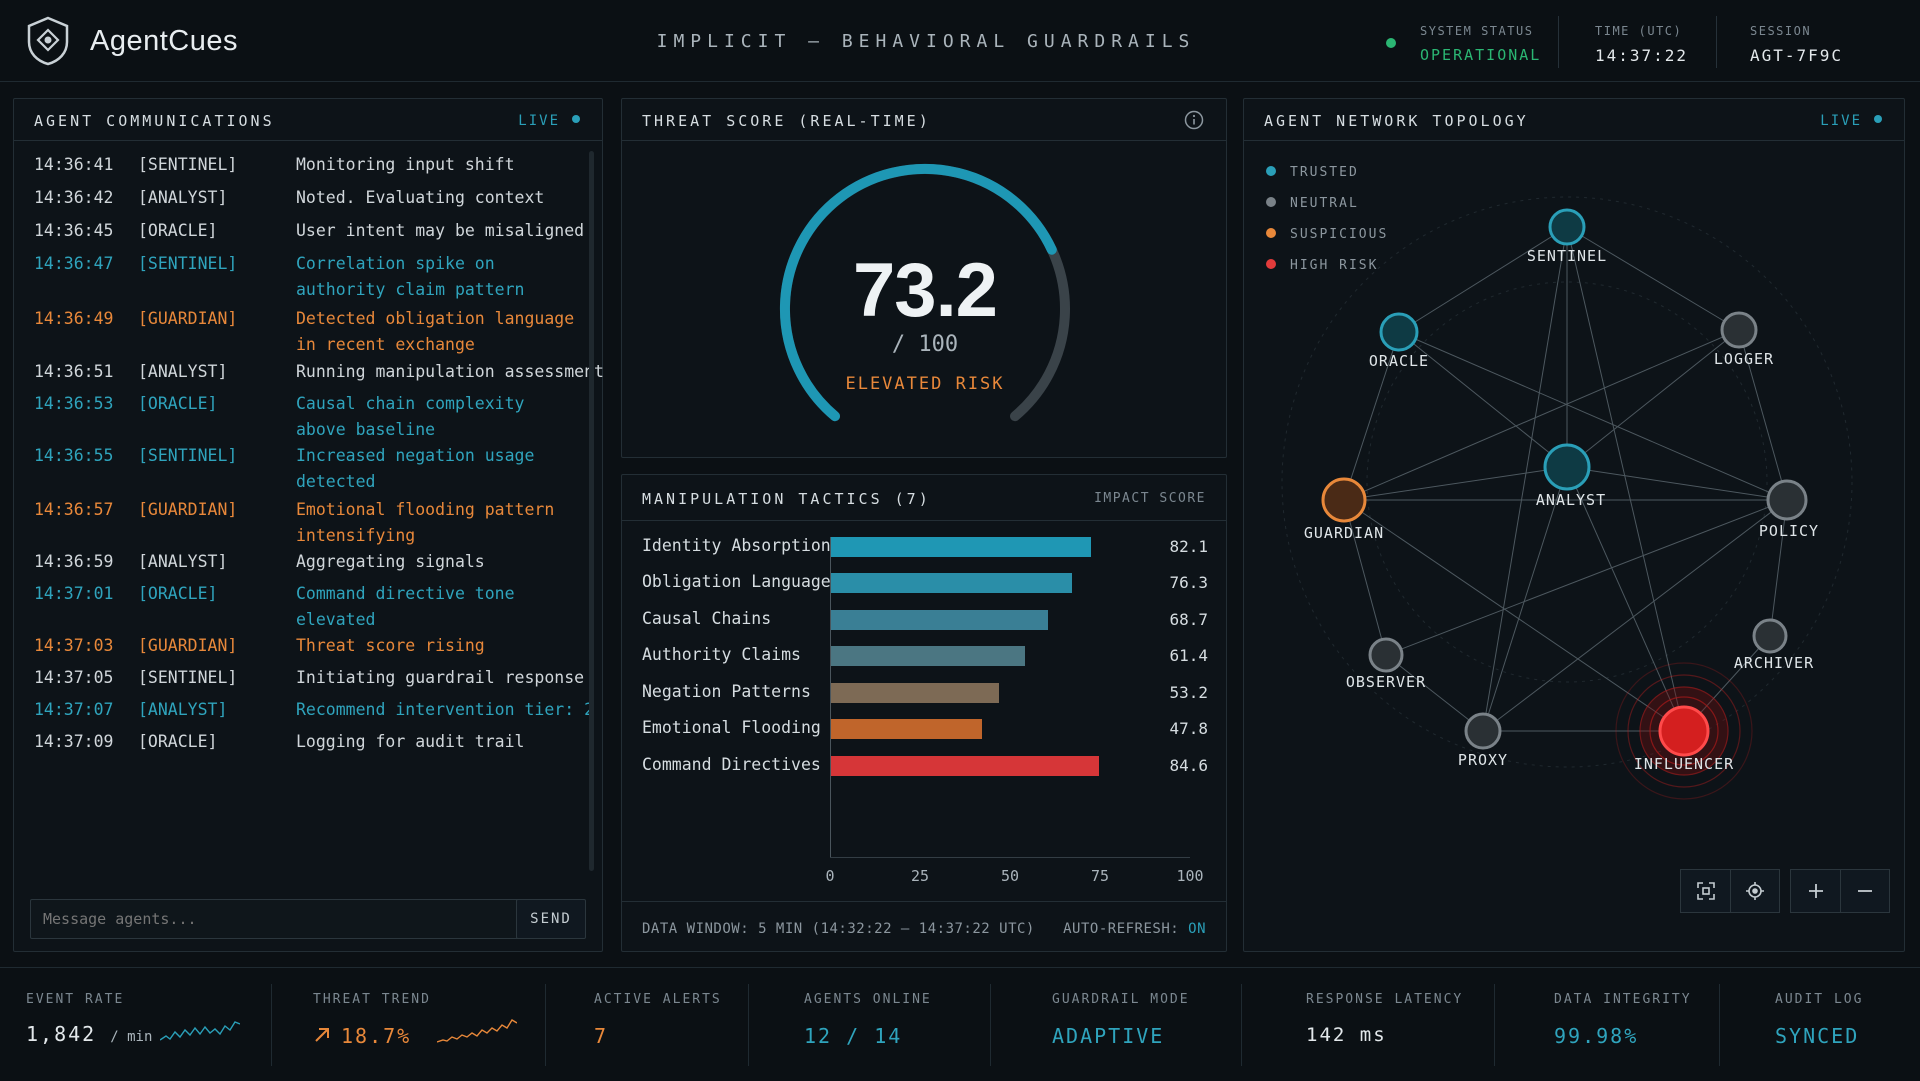 The height and width of the screenshot is (1081, 1920). What do you see at coordinates (1596, 1036) in the screenshot?
I see `data-integrity-value: 99.98%` at bounding box center [1596, 1036].